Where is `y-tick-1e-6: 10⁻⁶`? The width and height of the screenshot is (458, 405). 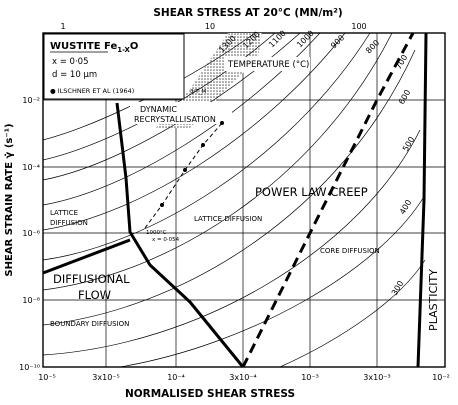 y-tick-1e-6: 10⁻⁶ is located at coordinates (31, 233).